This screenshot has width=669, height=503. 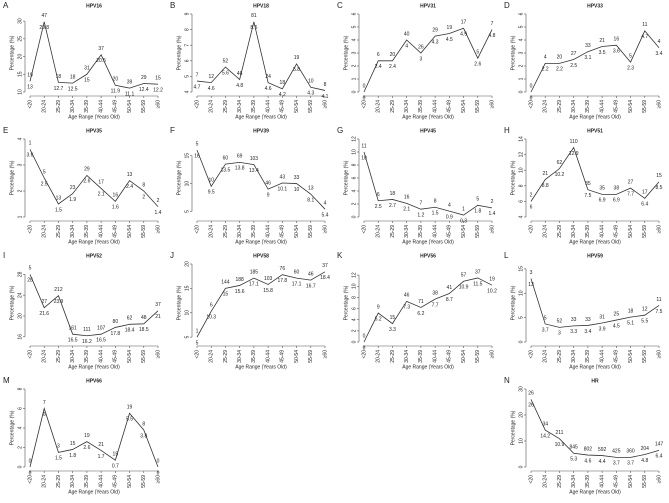 I want to click on value-label: 3.6, so click(x=616, y=52).